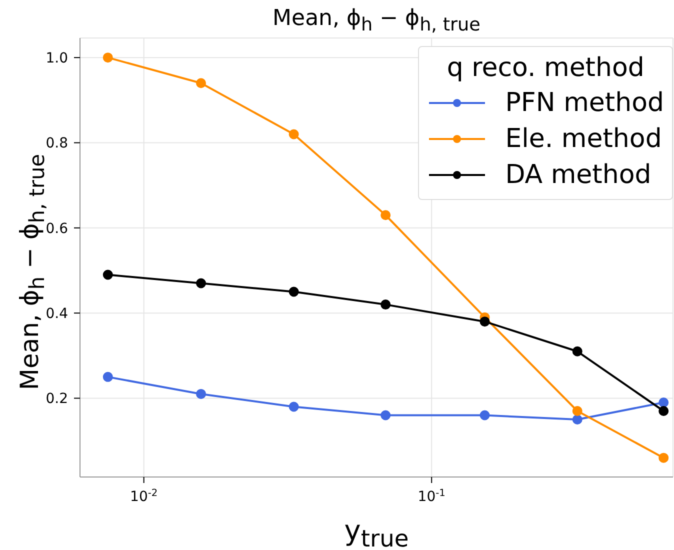  What do you see at coordinates (57, 314) in the screenshot?
I see `y-tick-label: 0.4` at bounding box center [57, 314].